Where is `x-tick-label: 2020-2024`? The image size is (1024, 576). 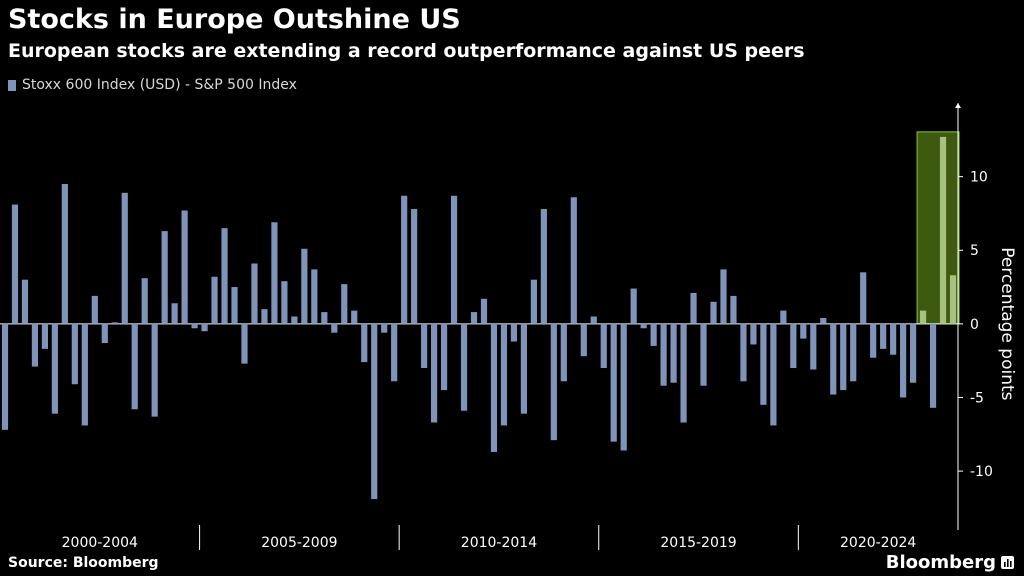 x-tick-label: 2020-2024 is located at coordinates (878, 542).